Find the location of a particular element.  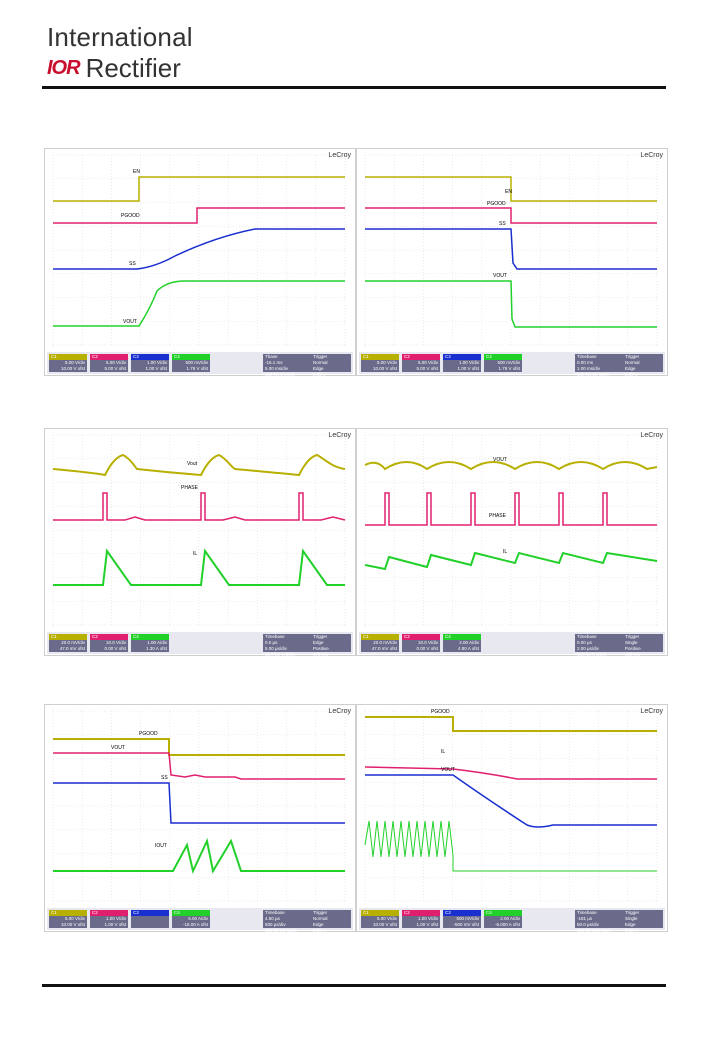

channel-scale: 2.00 A/div is located at coordinates (510, 918).